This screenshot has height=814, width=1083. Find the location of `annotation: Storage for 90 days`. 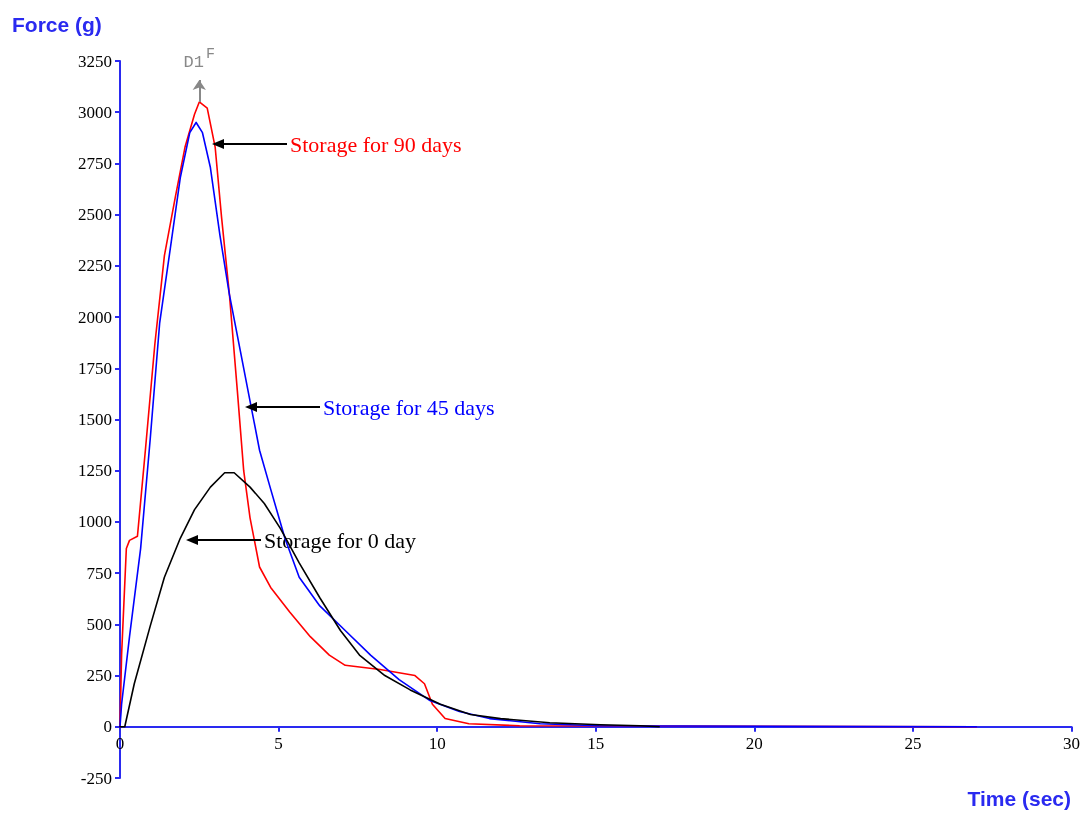

annotation: Storage for 90 days is located at coordinates (376, 144).